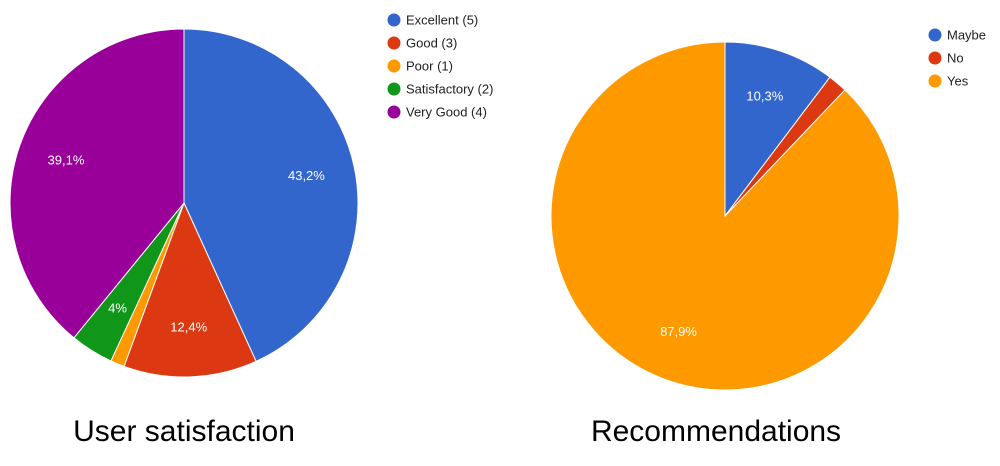 This screenshot has height=466, width=1000. What do you see at coordinates (117, 308) in the screenshot?
I see `data-label: 4%` at bounding box center [117, 308].